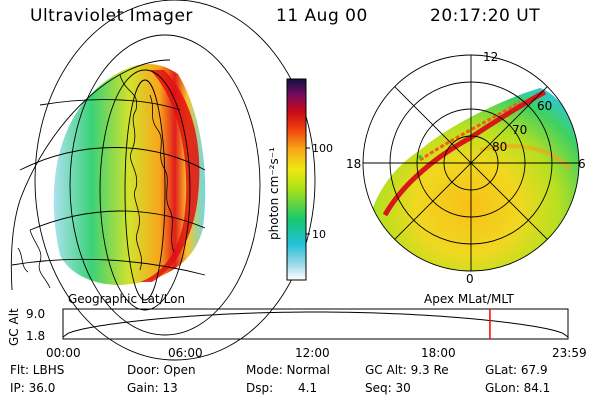  What do you see at coordinates (499, 147) in the screenshot?
I see `lat-label-80: 80` at bounding box center [499, 147].